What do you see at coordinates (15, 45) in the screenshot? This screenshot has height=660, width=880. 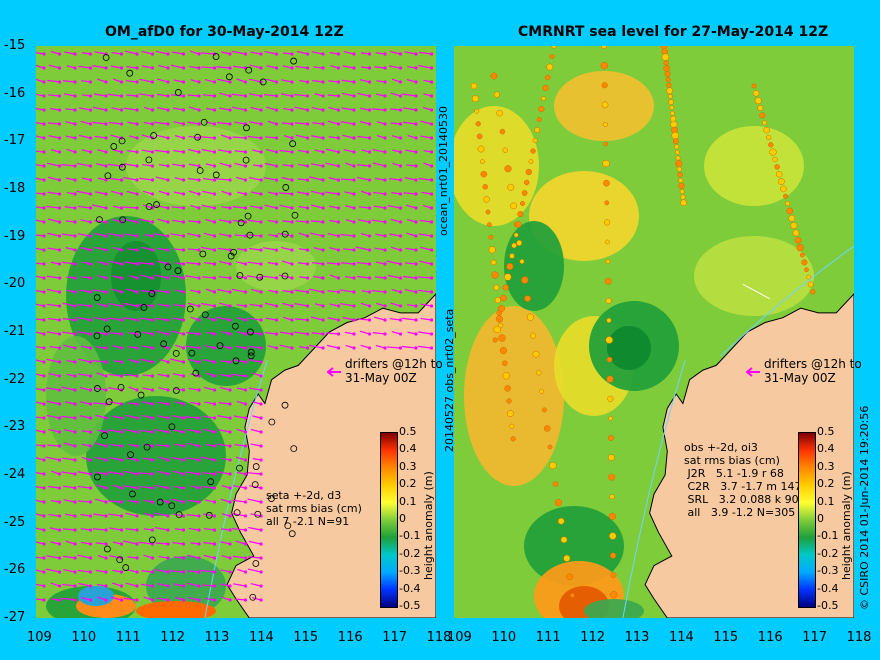 I see `y-tick-label: -15` at bounding box center [15, 45].